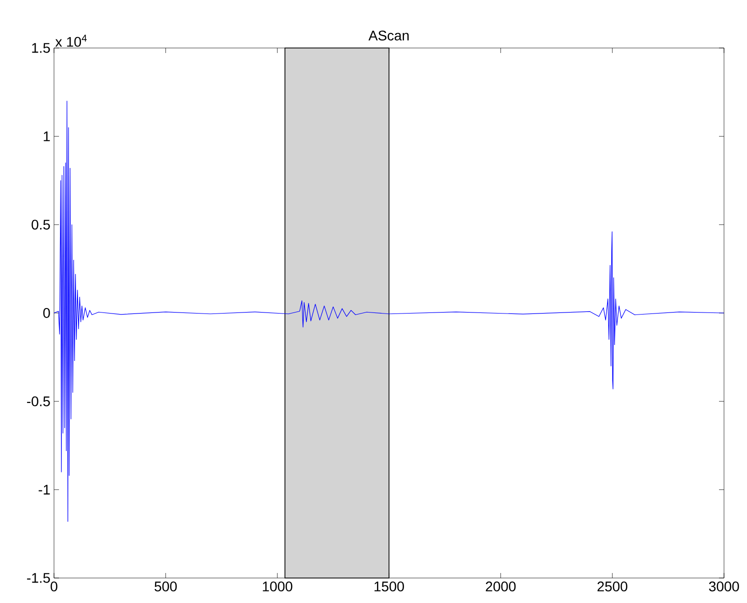 Image resolution: width=747 pixels, height=603 pixels. What do you see at coordinates (41, 225) in the screenshot?
I see `y-tick-label: 0.5` at bounding box center [41, 225].